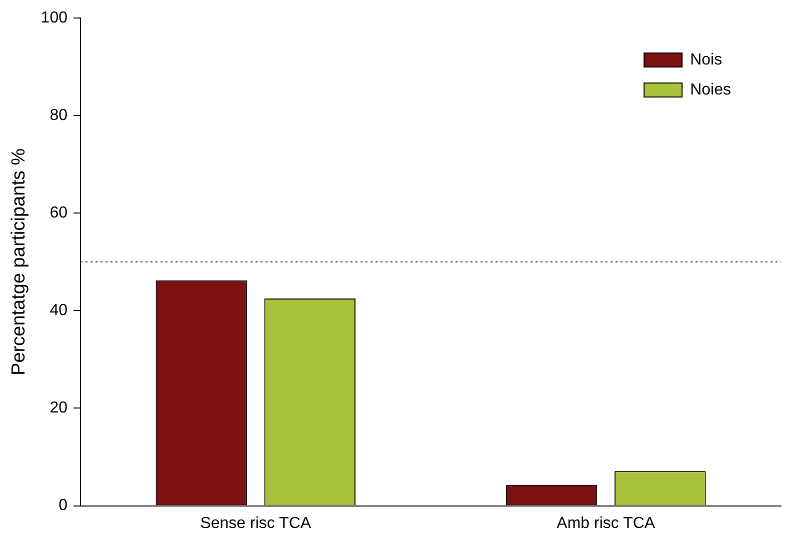 The image size is (787, 549). I want to click on x-tick-label: Sense risc TCA, so click(256, 523).